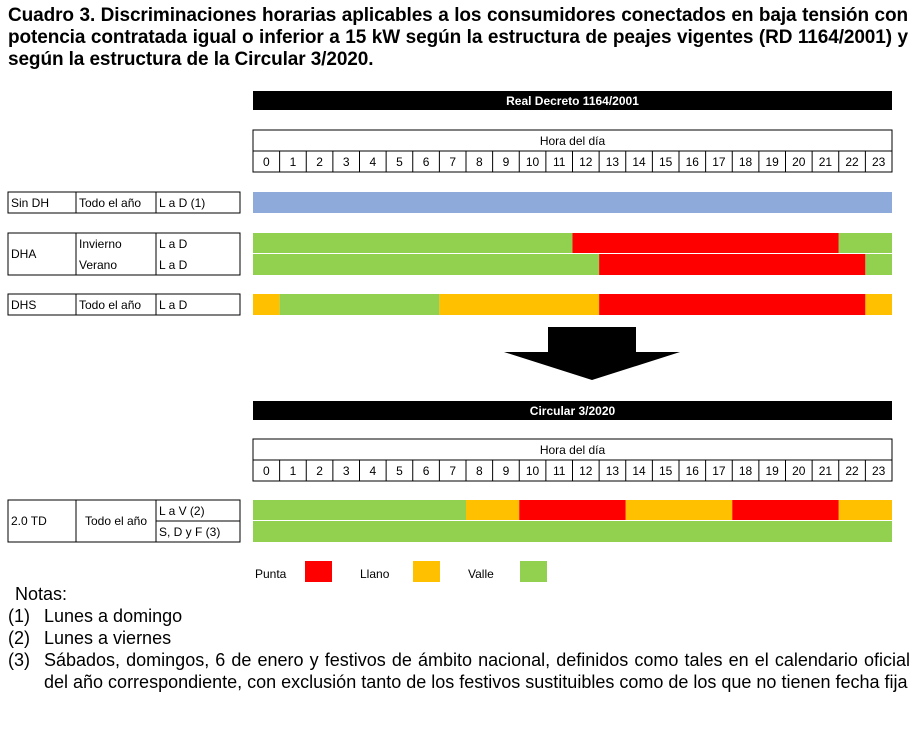 This screenshot has width=916, height=731. Describe the element at coordinates (318, 571) in the screenshot. I see `legend-swatch-punta` at that location.